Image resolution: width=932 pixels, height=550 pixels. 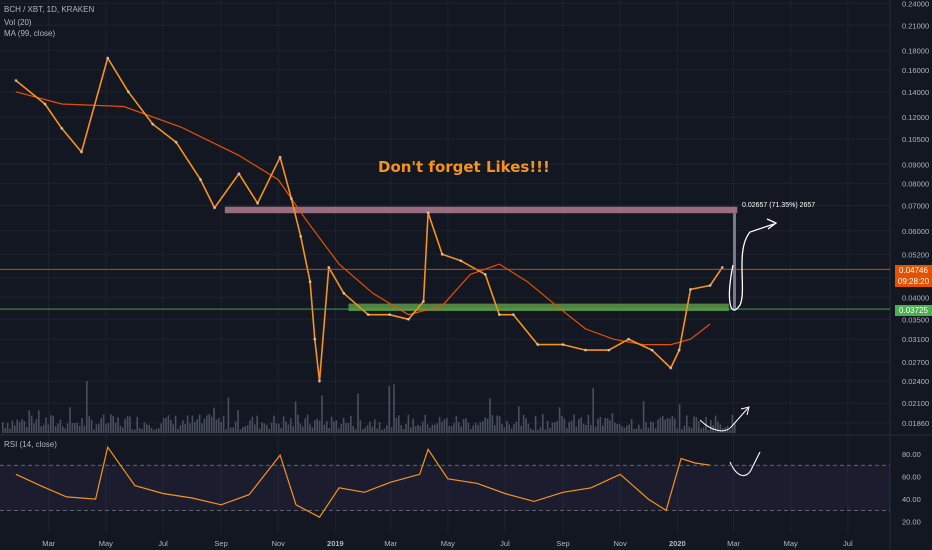 What do you see at coordinates (915, 254) in the screenshot?
I see `price-tick-label: 0.05200` at bounding box center [915, 254].